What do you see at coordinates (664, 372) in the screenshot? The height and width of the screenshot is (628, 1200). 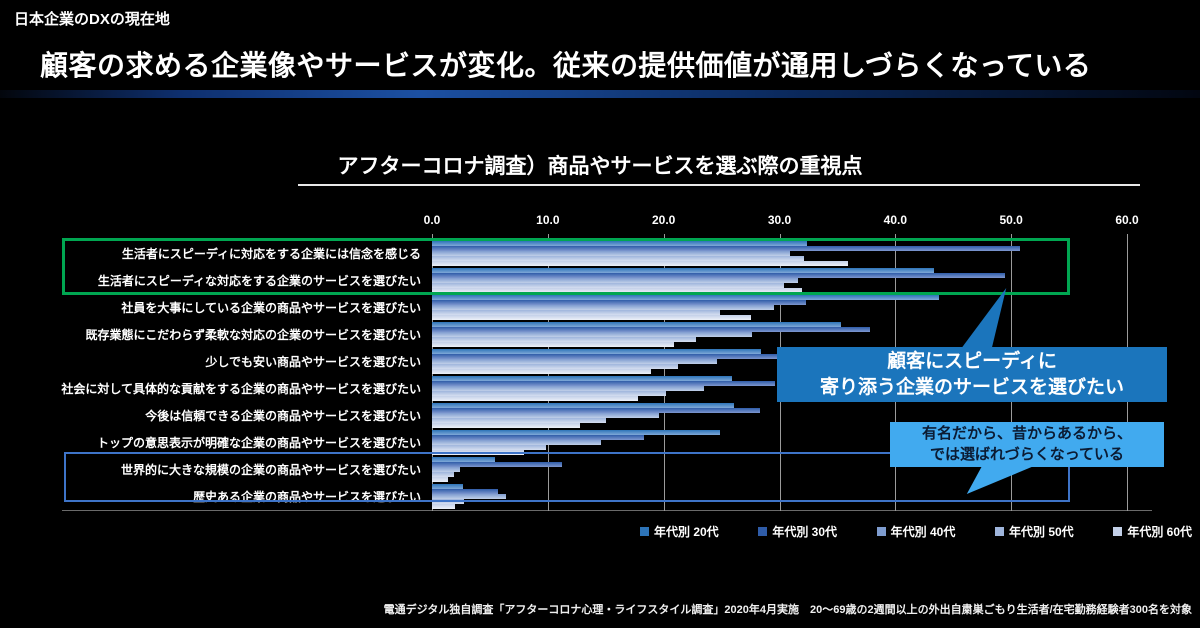 I see `gridline` at bounding box center [664, 372].